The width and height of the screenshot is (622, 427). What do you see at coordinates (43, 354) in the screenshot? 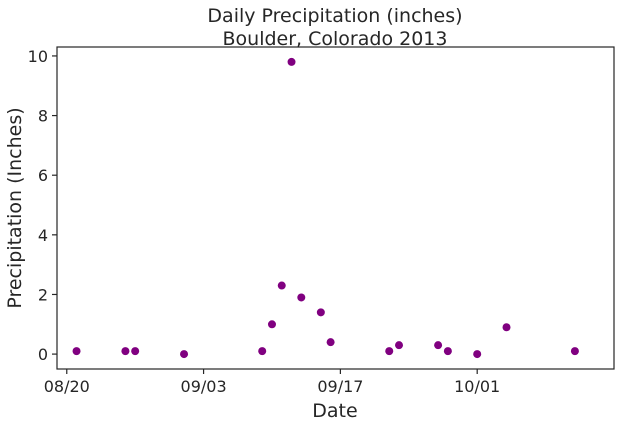
I see `y-tick-label: 0` at bounding box center [43, 354].